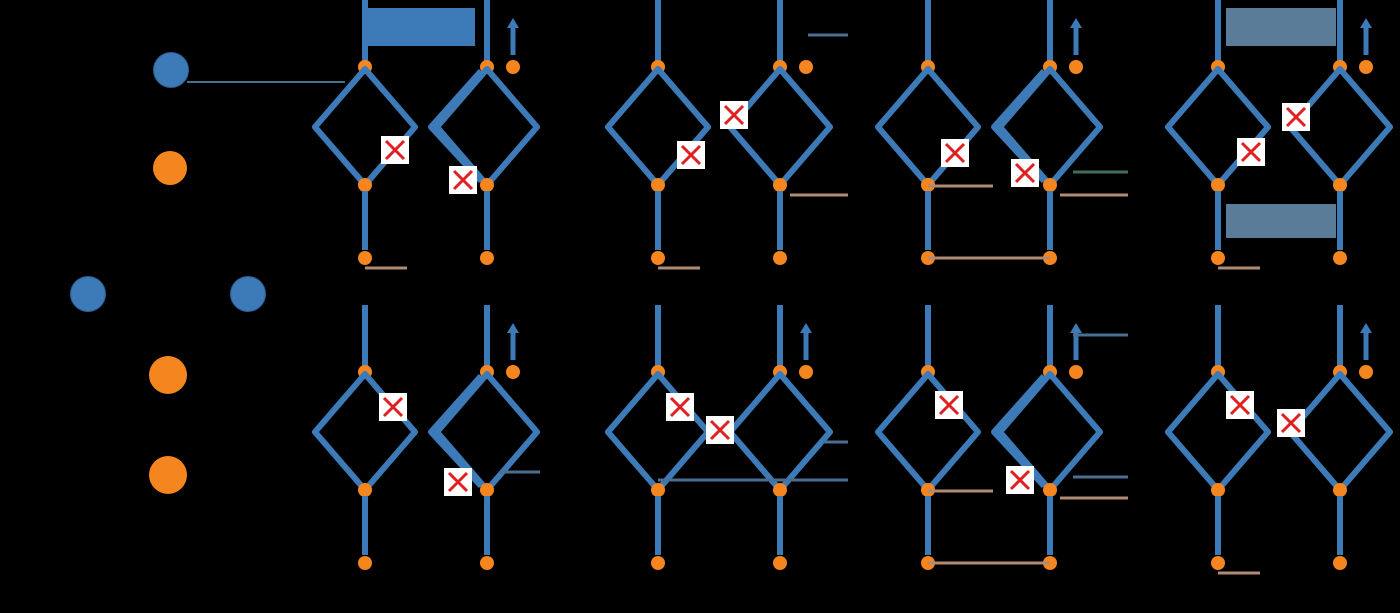 The image size is (1400, 613). What do you see at coordinates (780, 432) in the screenshot?
I see `right-diamond` at bounding box center [780, 432].